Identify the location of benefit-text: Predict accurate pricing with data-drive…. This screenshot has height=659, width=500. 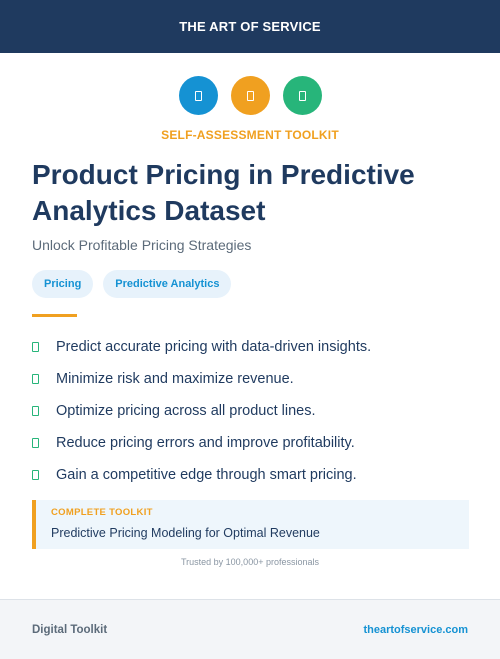
(214, 347).